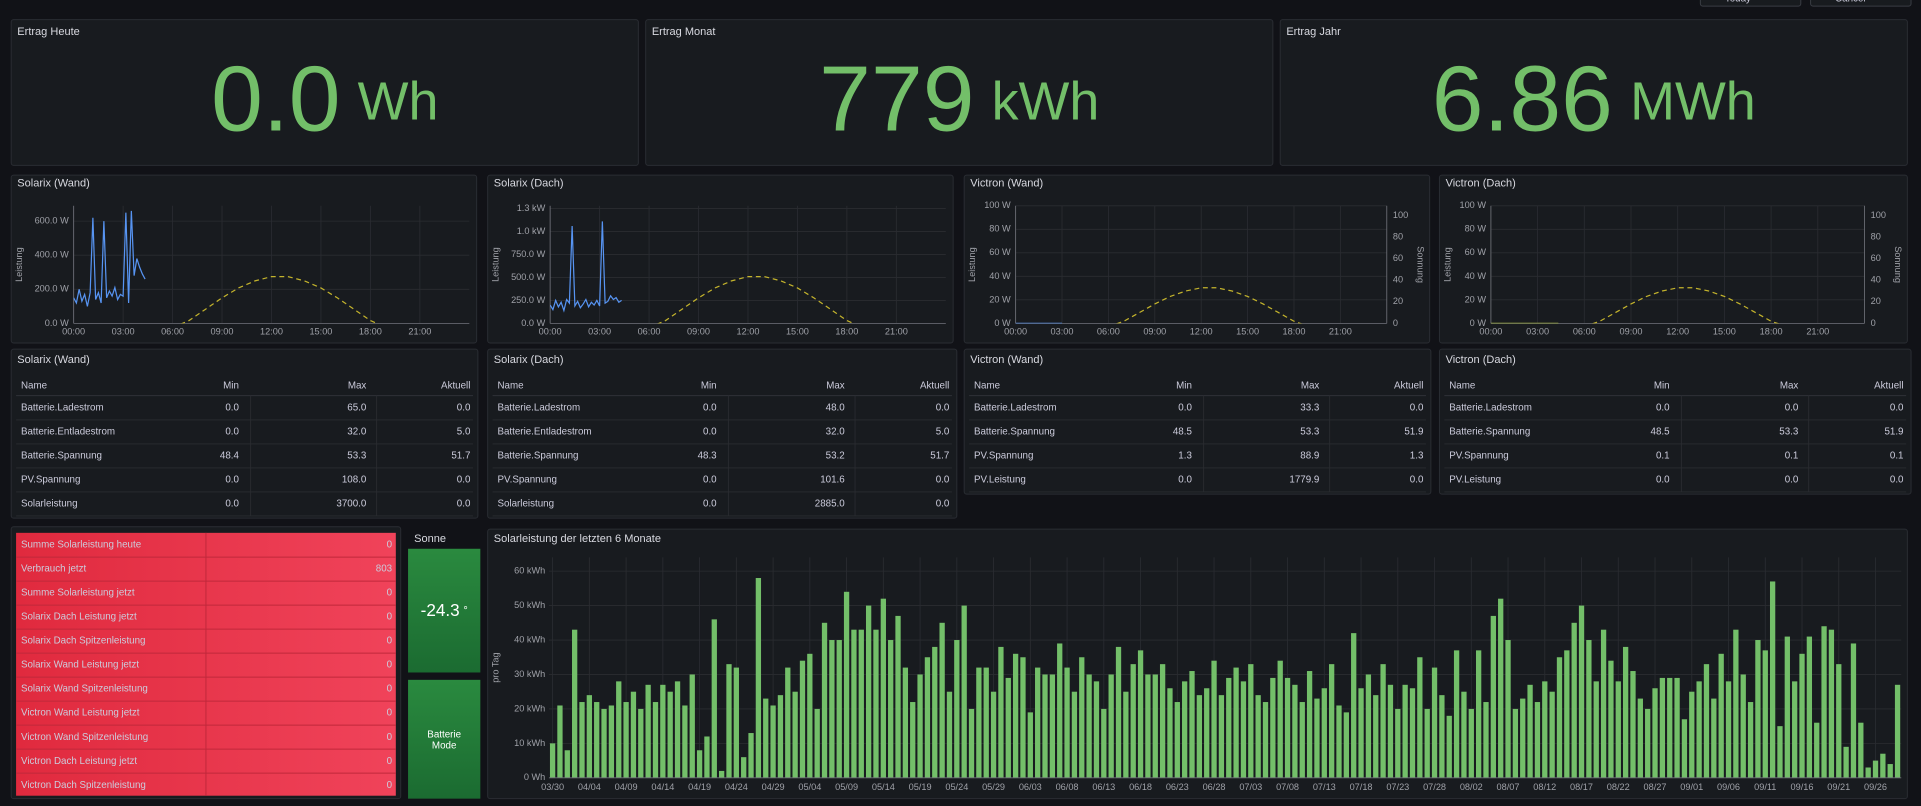 The width and height of the screenshot is (1921, 806). Describe the element at coordinates (1662, 385) in the screenshot. I see `column-header: Min` at that location.